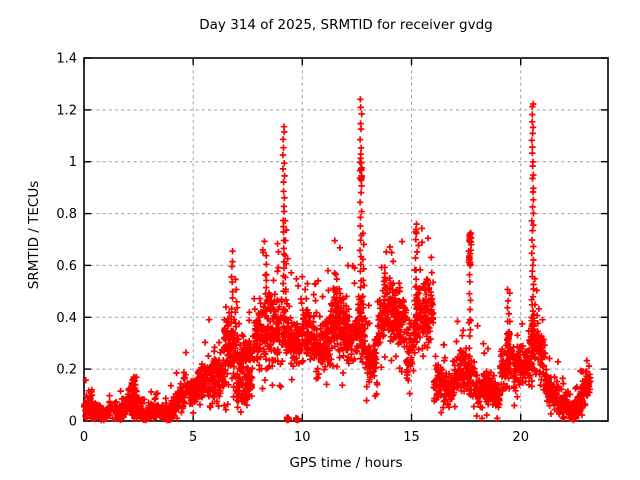 The image size is (640, 480). I want to click on x-axis-title: GPS time / hours, so click(345, 463).